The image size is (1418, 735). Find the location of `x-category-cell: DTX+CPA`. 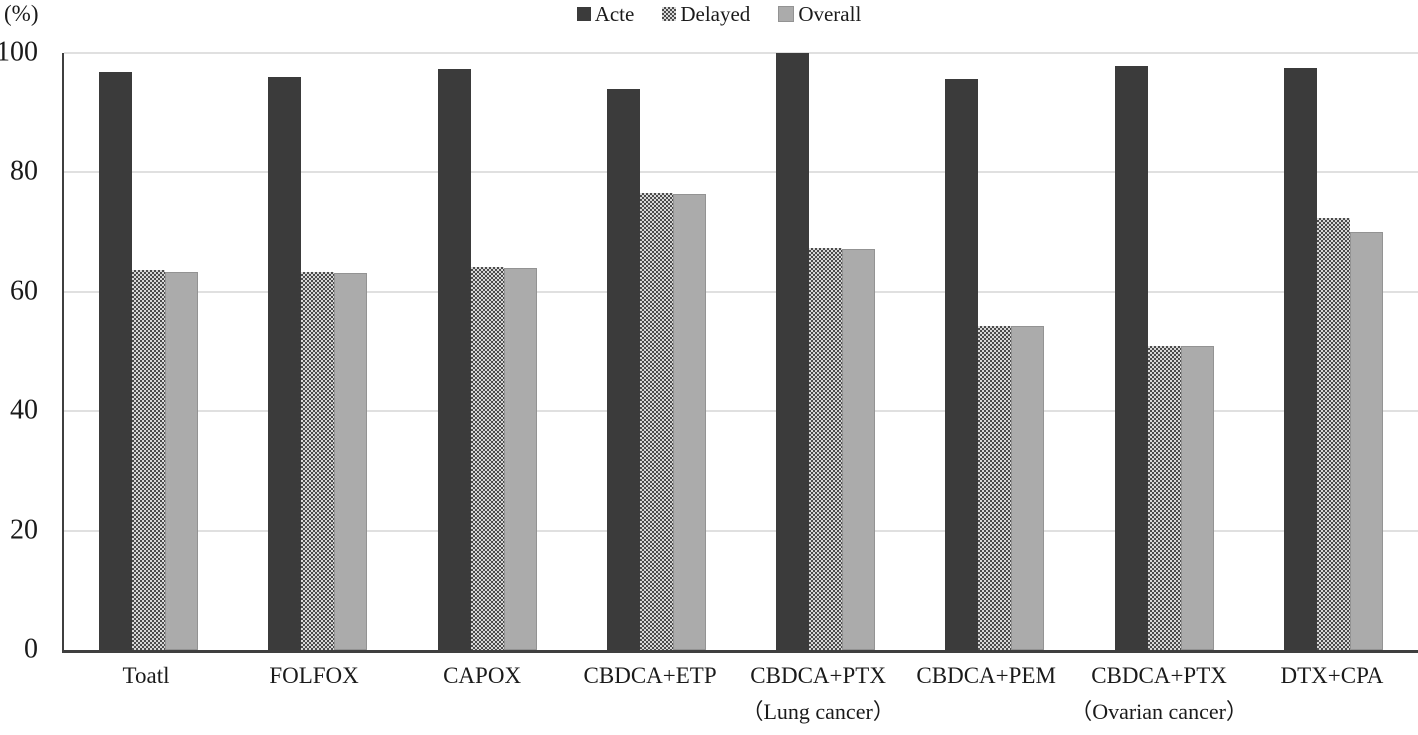

x-category-cell: DTX+CPA is located at coordinates (1332, 696).